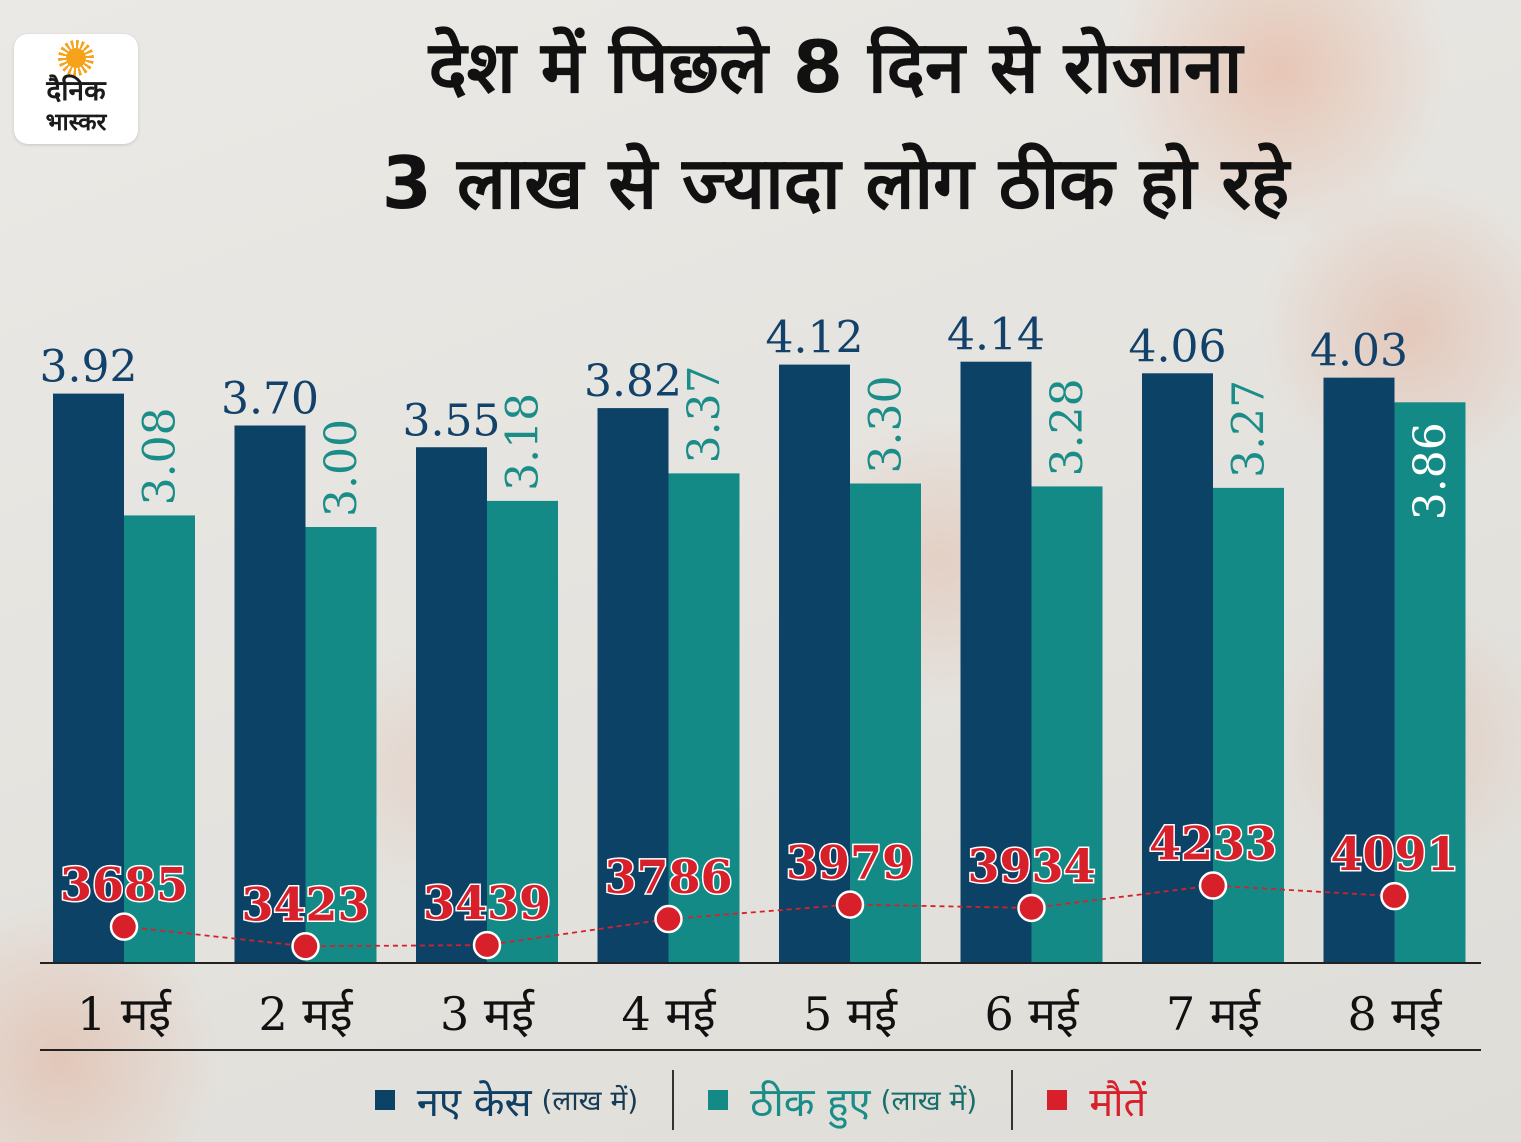 Image resolution: width=1521 pixels, height=1142 pixels. I want to click on chart-title-line1: देश में पिछले 8 दिन से रोजाना, so click(835, 67).